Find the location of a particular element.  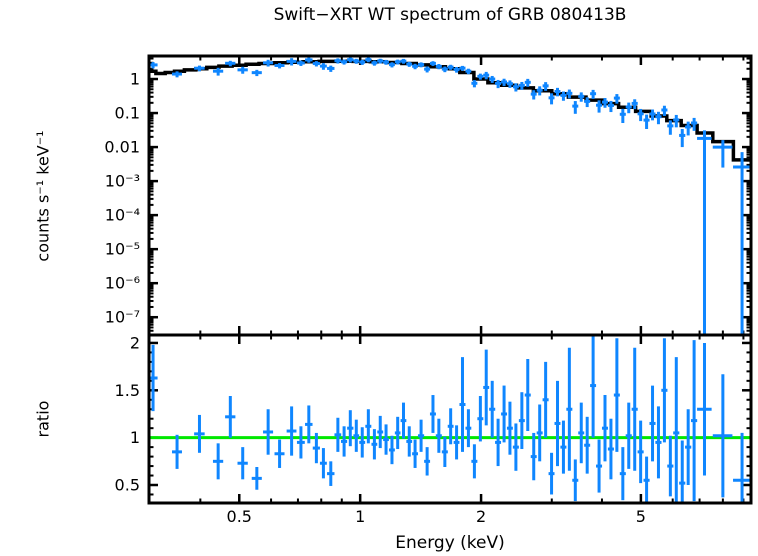

tick-label: 10⁻⁶ is located at coordinates (122, 283).